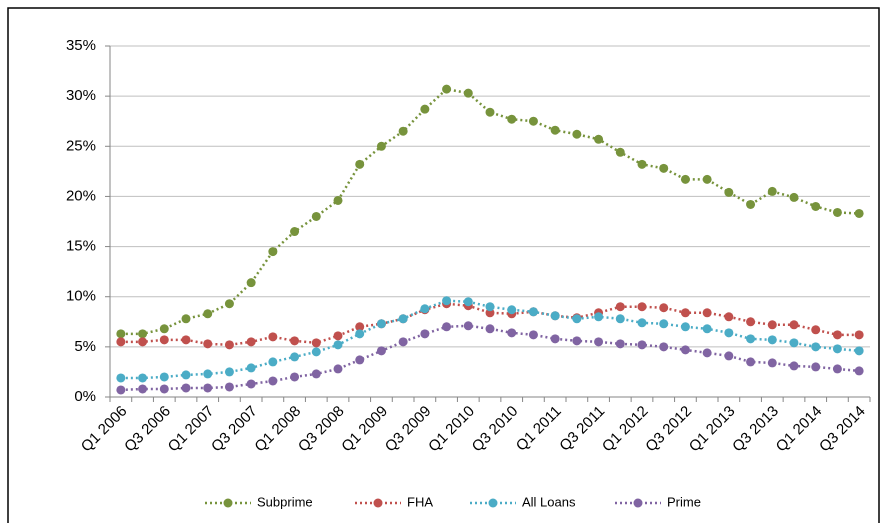 This screenshot has height=523, width=880. I want to click on legend-label: FHA, so click(420, 501).